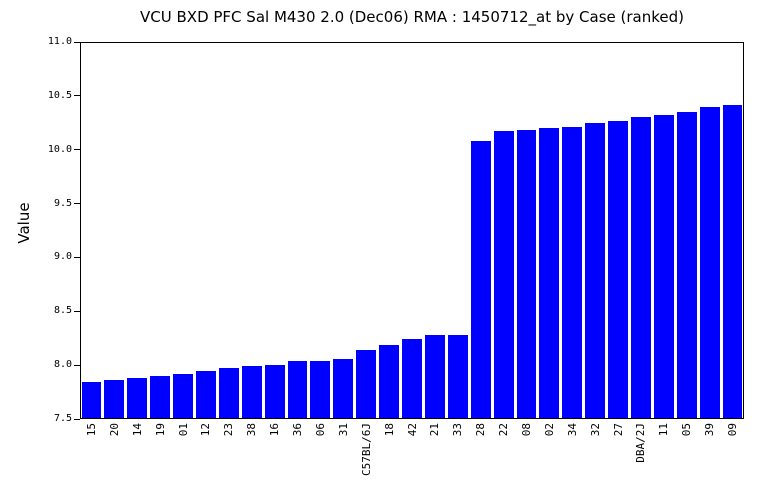  I want to click on x-tick-label: 05, so click(687, 430).